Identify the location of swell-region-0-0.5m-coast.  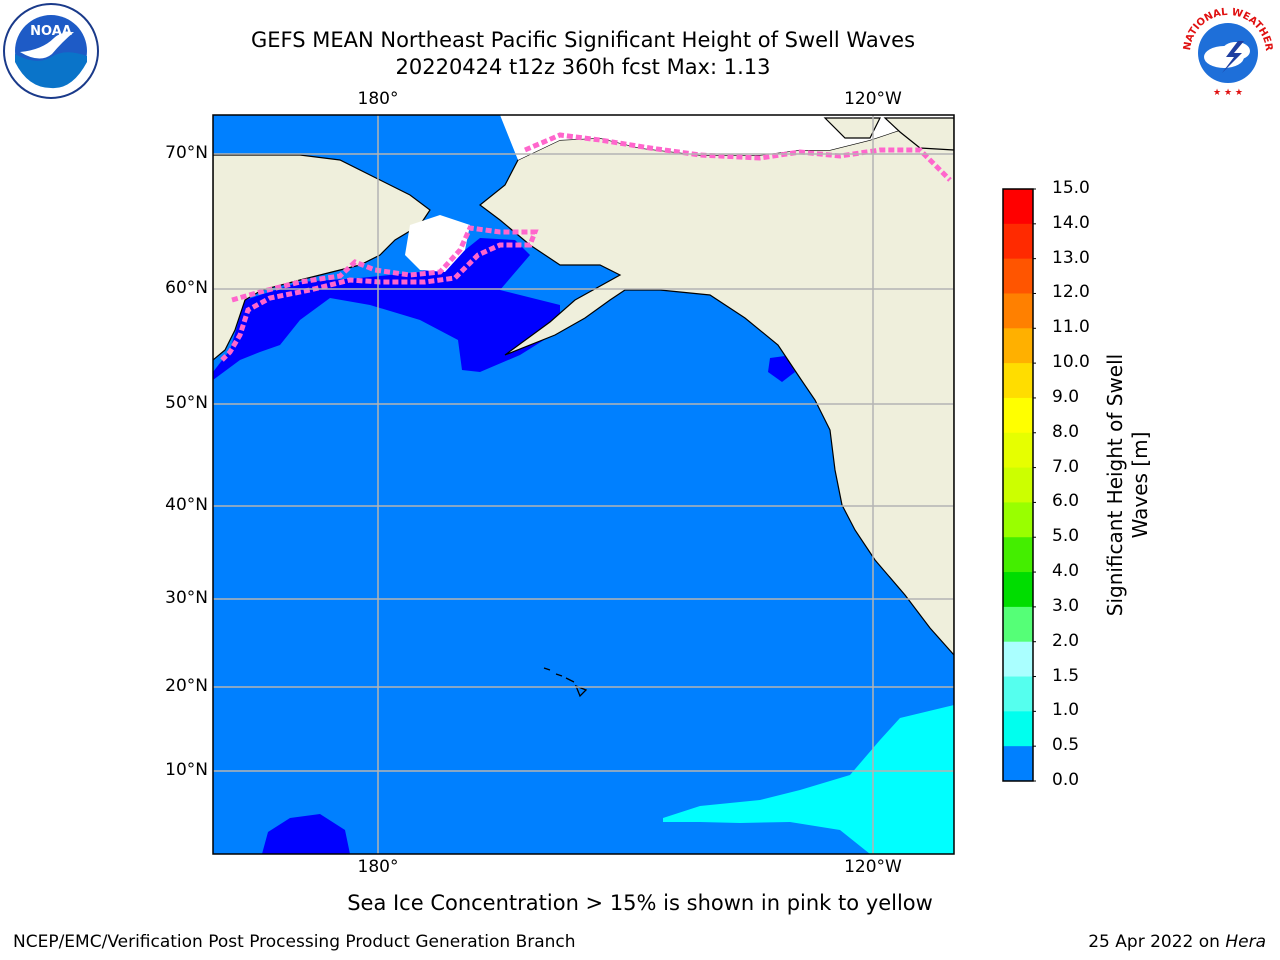
(781, 369).